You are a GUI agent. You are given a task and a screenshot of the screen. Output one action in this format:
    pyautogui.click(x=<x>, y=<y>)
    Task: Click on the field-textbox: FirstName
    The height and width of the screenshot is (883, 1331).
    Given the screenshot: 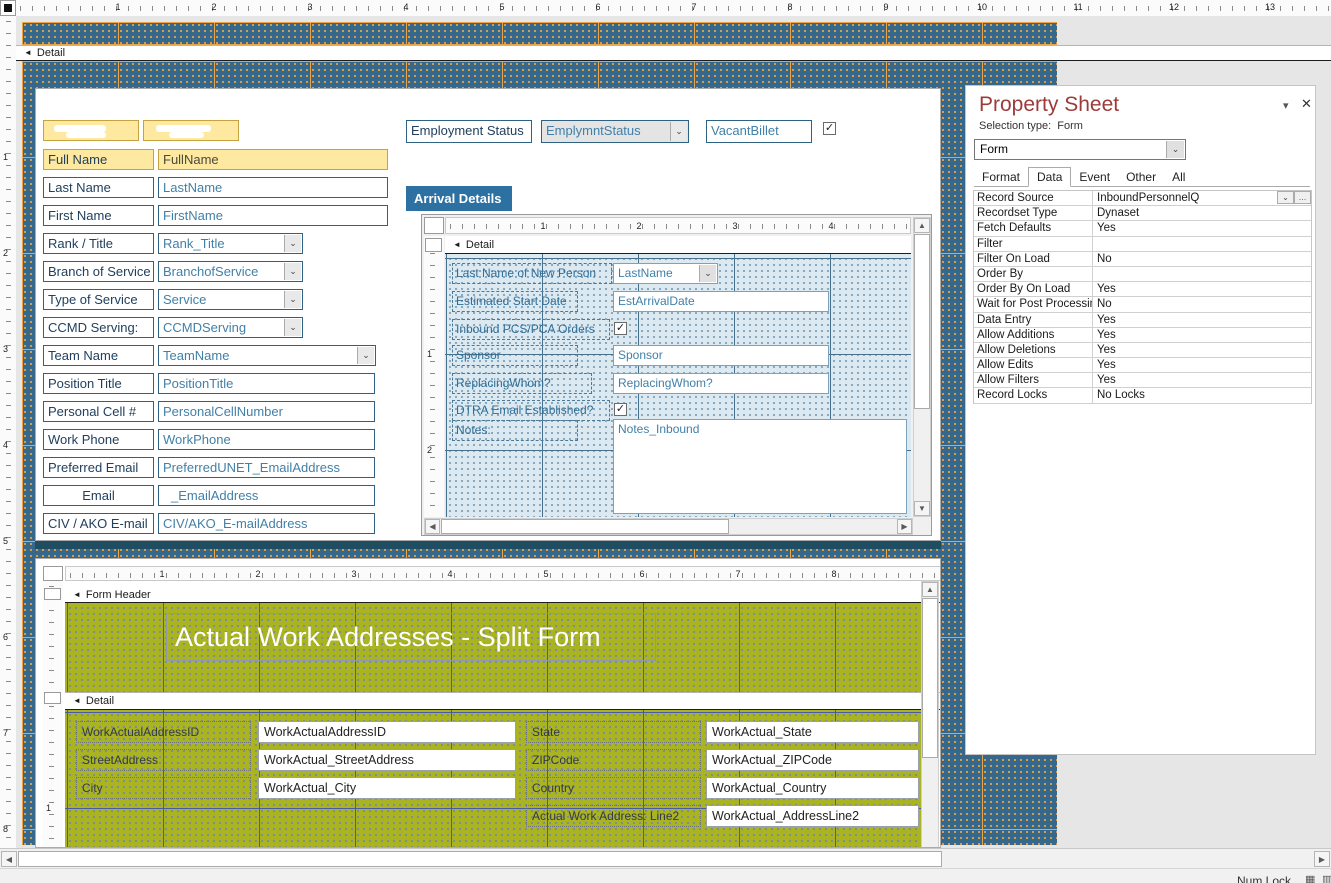 What is the action you would take?
    pyautogui.click(x=273, y=215)
    